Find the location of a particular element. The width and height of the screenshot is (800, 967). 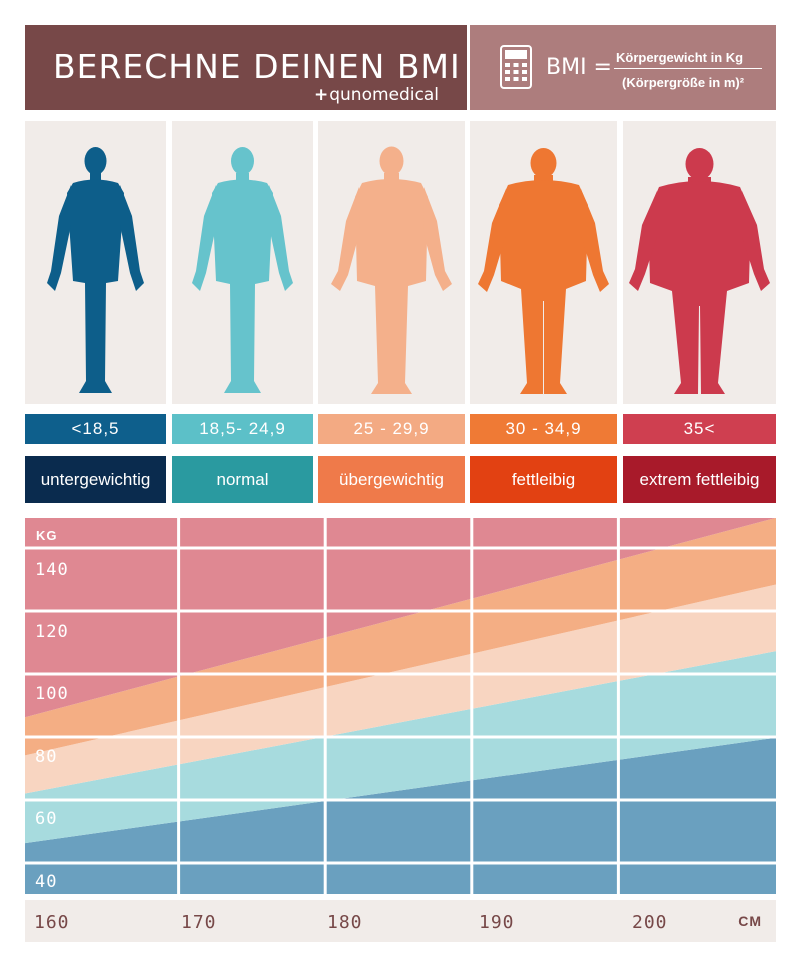

x-tick-label: 160 is located at coordinates (52, 922).